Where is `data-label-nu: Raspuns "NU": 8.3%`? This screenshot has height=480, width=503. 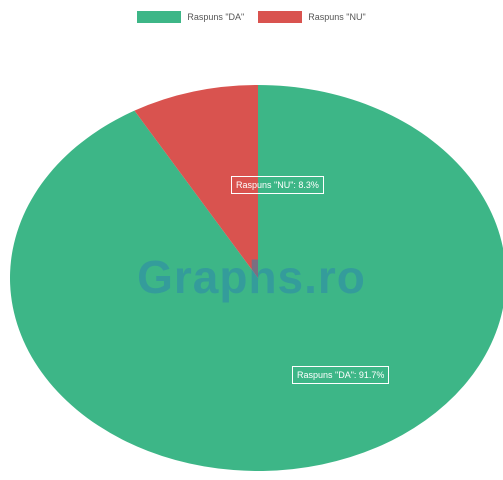 data-label-nu: Raspuns "NU": 8.3% is located at coordinates (277, 185).